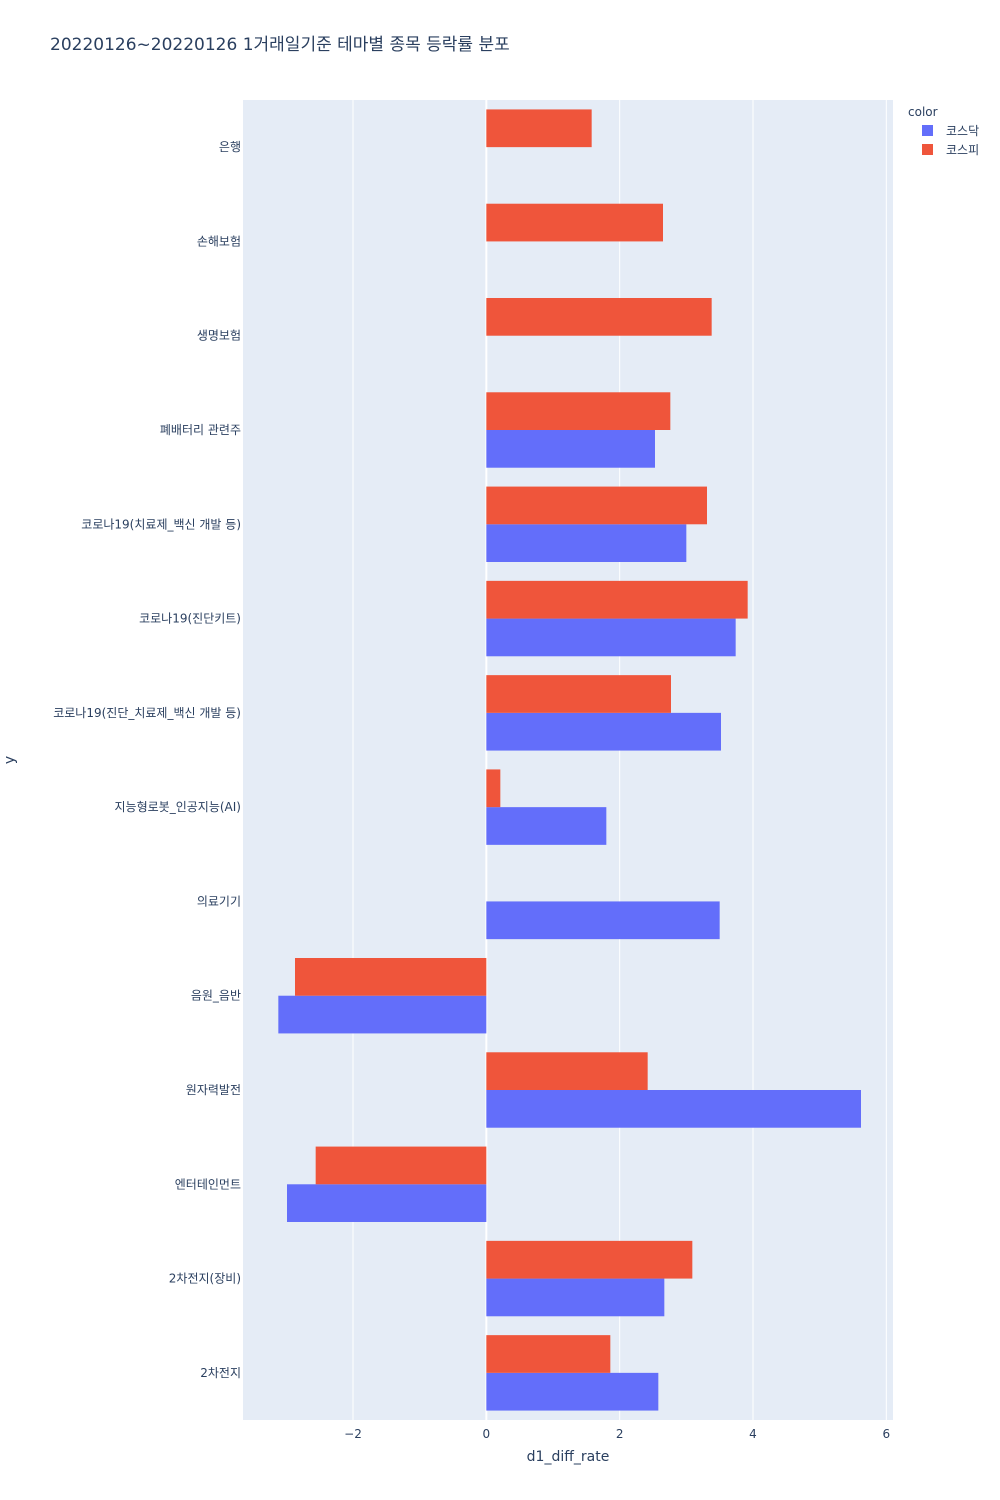 The height and width of the screenshot is (1500, 1000). I want to click on y-tick-label: 원자력발전, so click(213, 1090).